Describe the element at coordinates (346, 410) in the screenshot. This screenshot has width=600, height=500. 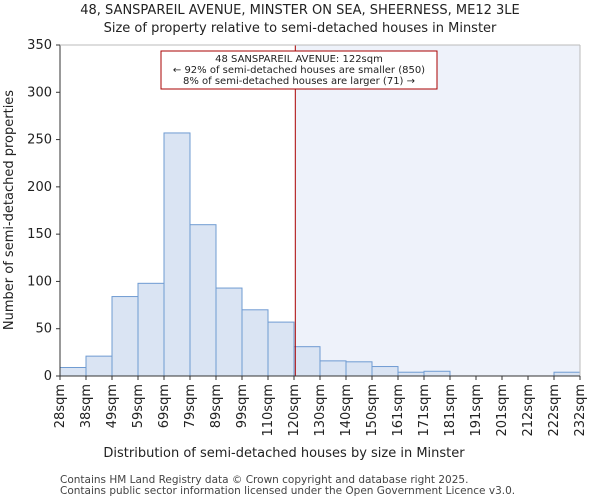
I see `x-tick-label: 140sqm` at that location.